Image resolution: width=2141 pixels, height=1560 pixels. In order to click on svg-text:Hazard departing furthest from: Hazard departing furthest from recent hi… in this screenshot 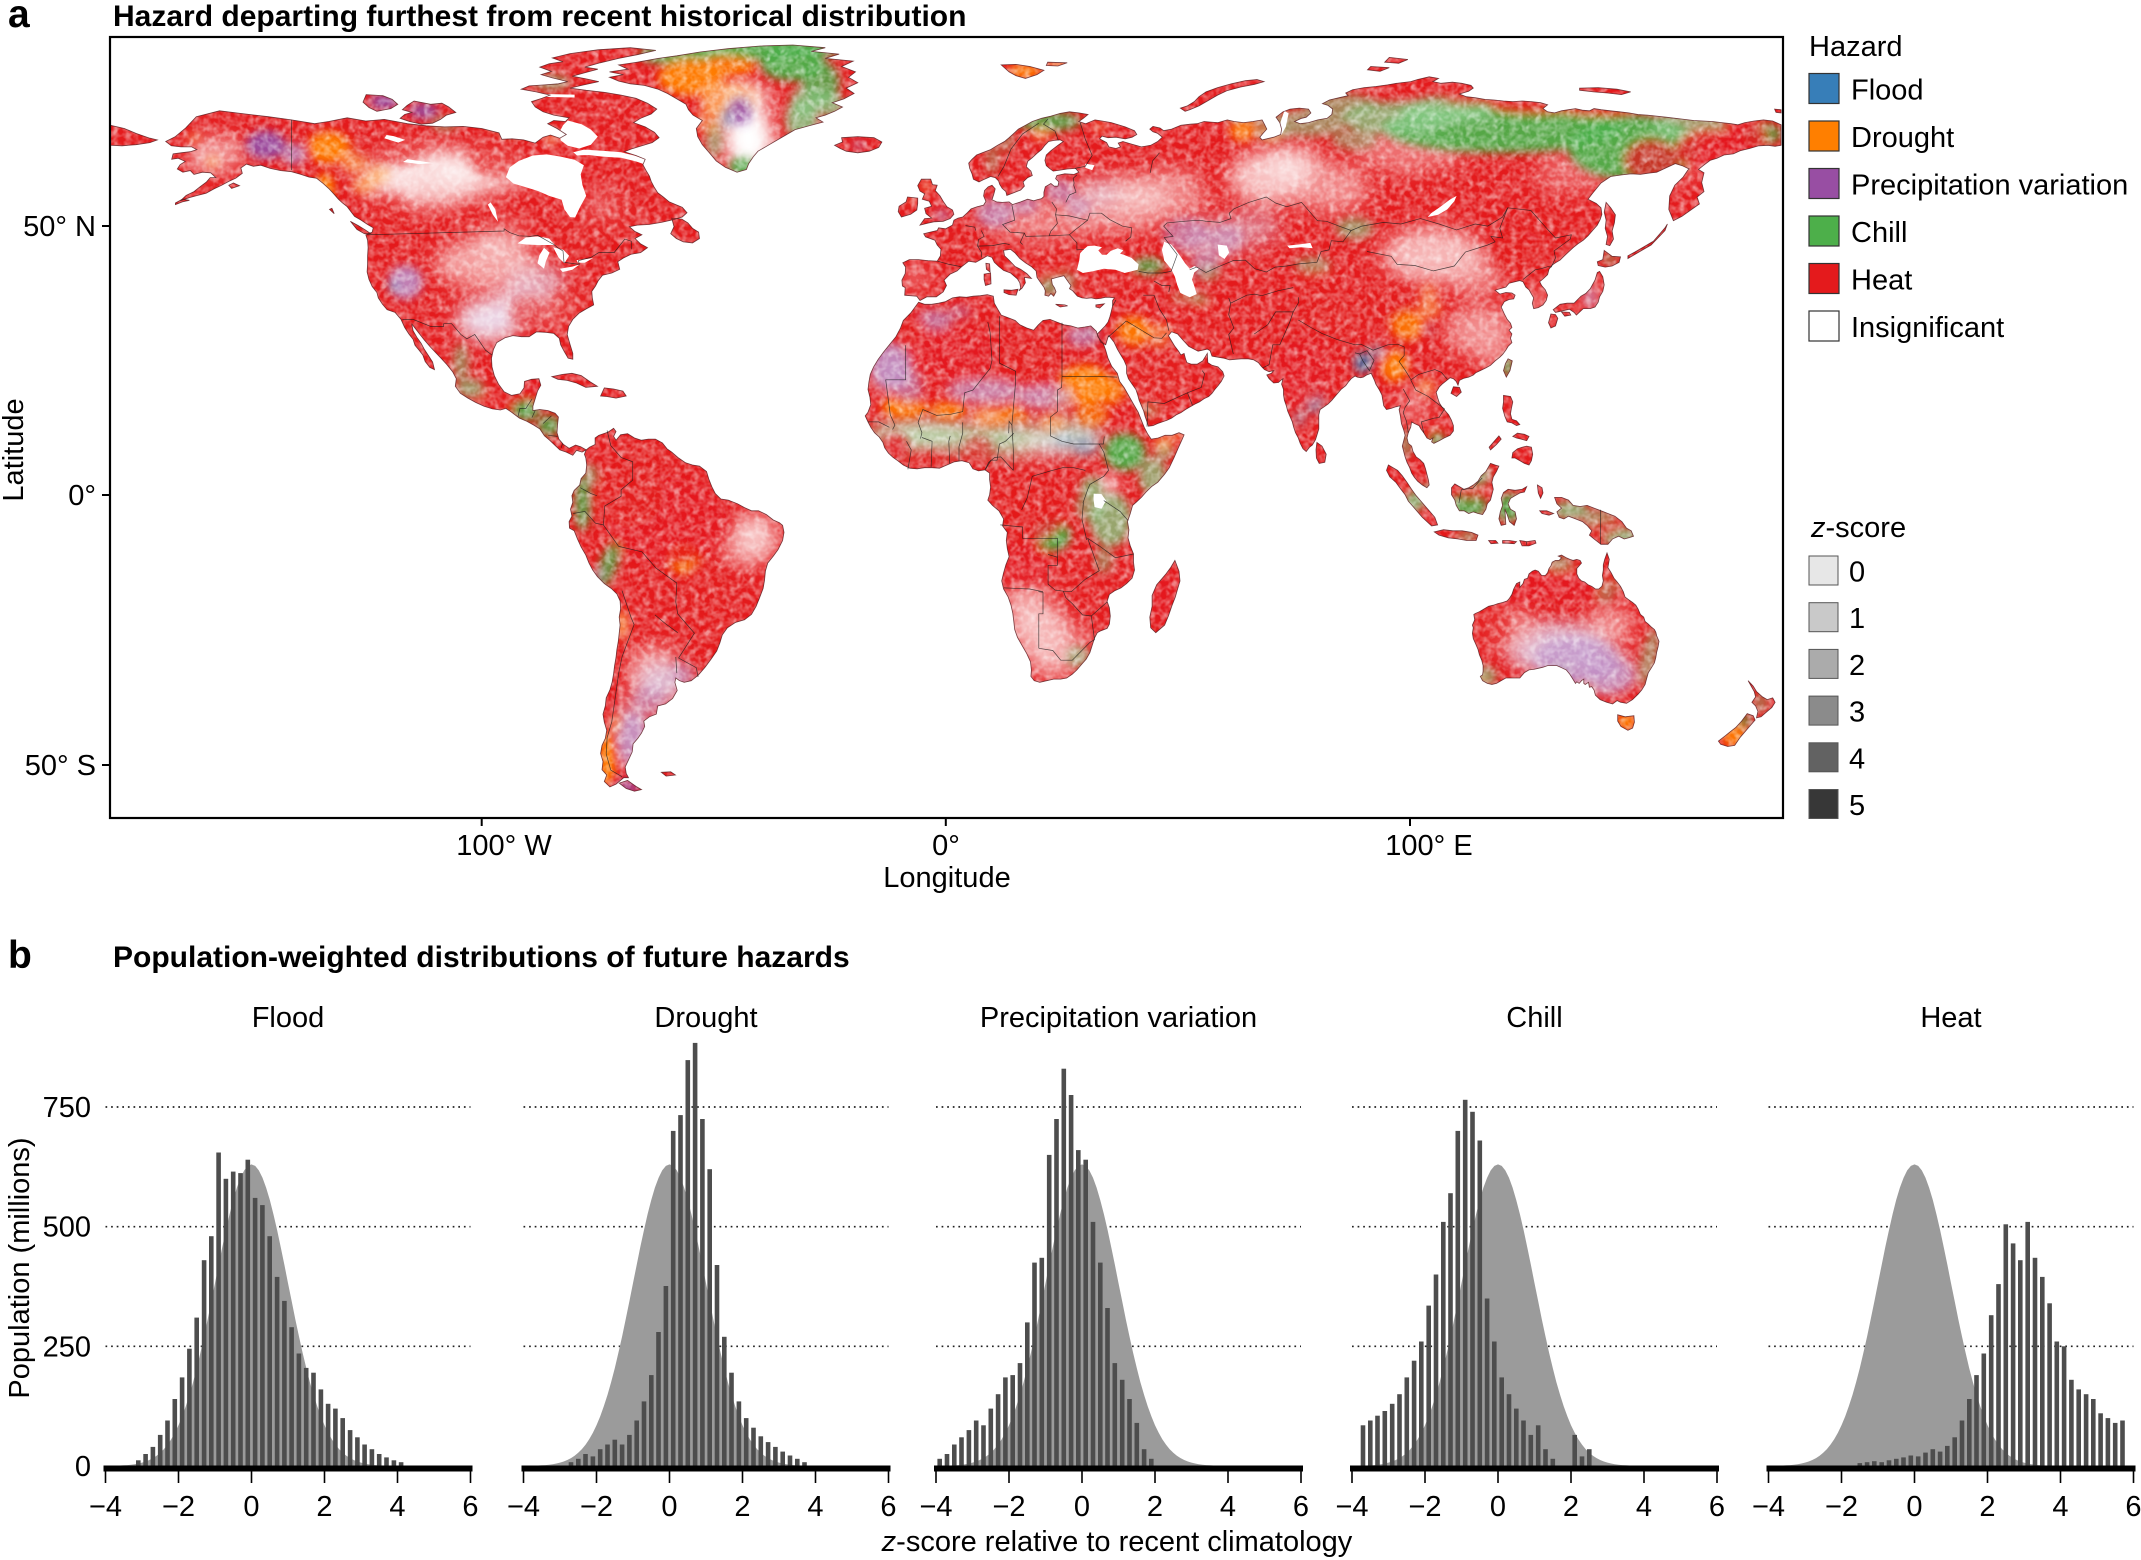, I will do `click(539, 16)`.